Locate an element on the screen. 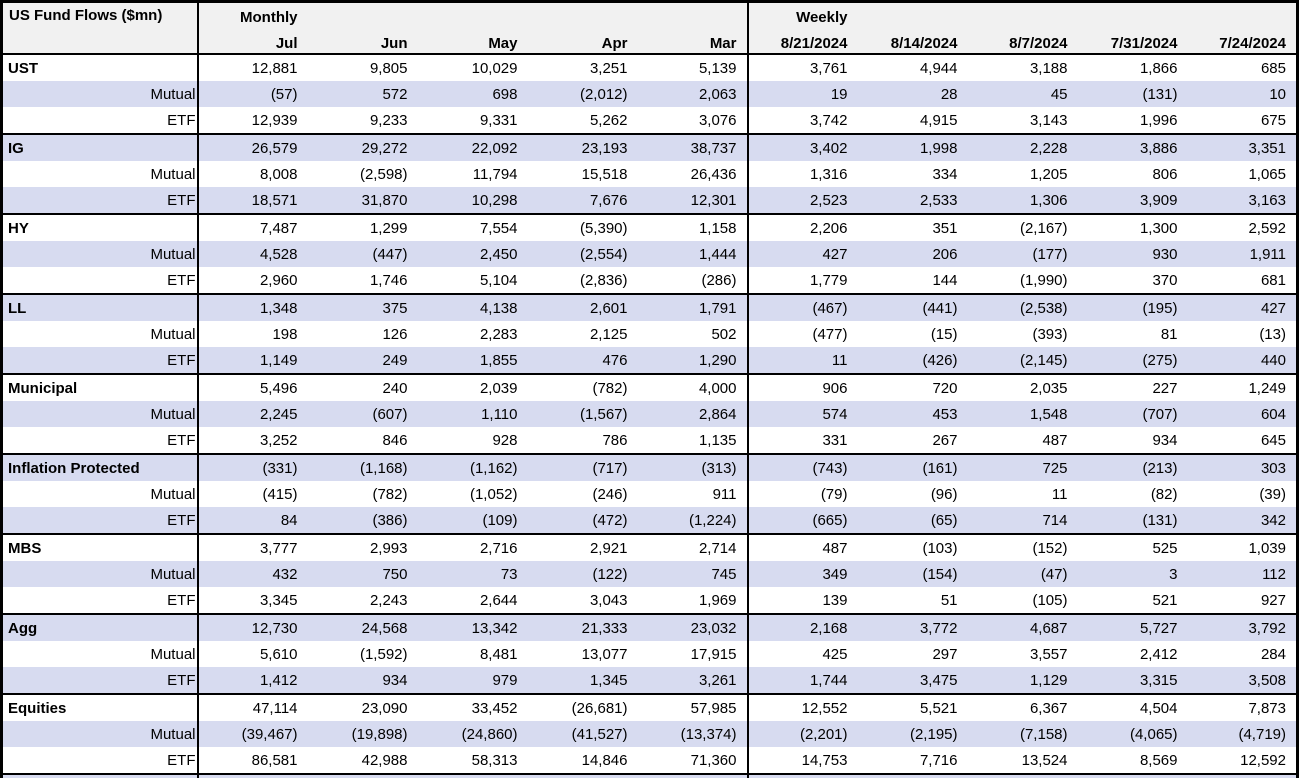 Image resolution: width=1299 pixels, height=778 pixels. cell-monthly: 24,568 is located at coordinates (362, 627).